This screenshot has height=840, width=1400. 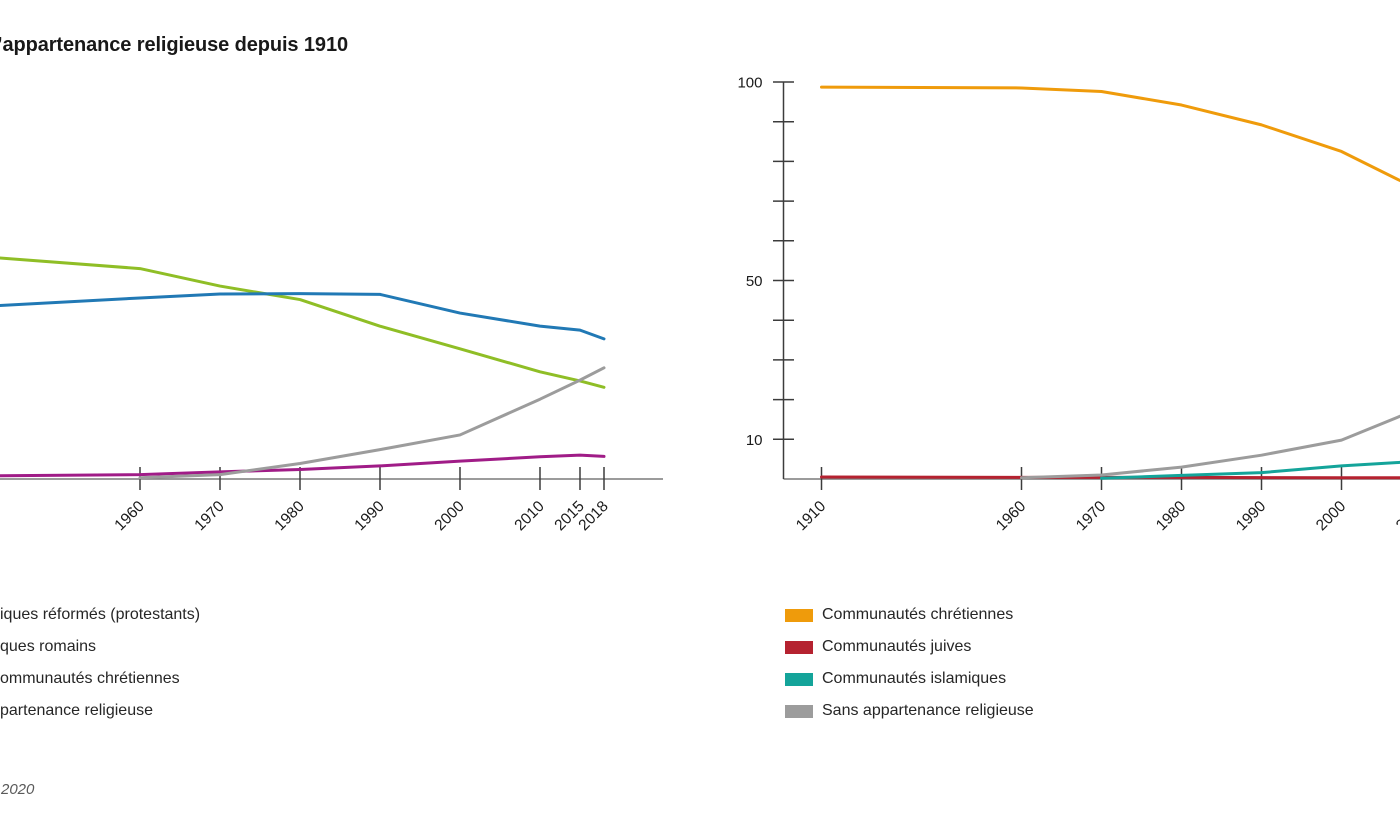 I want to click on series-line-red-right, so click(x=1110, y=477).